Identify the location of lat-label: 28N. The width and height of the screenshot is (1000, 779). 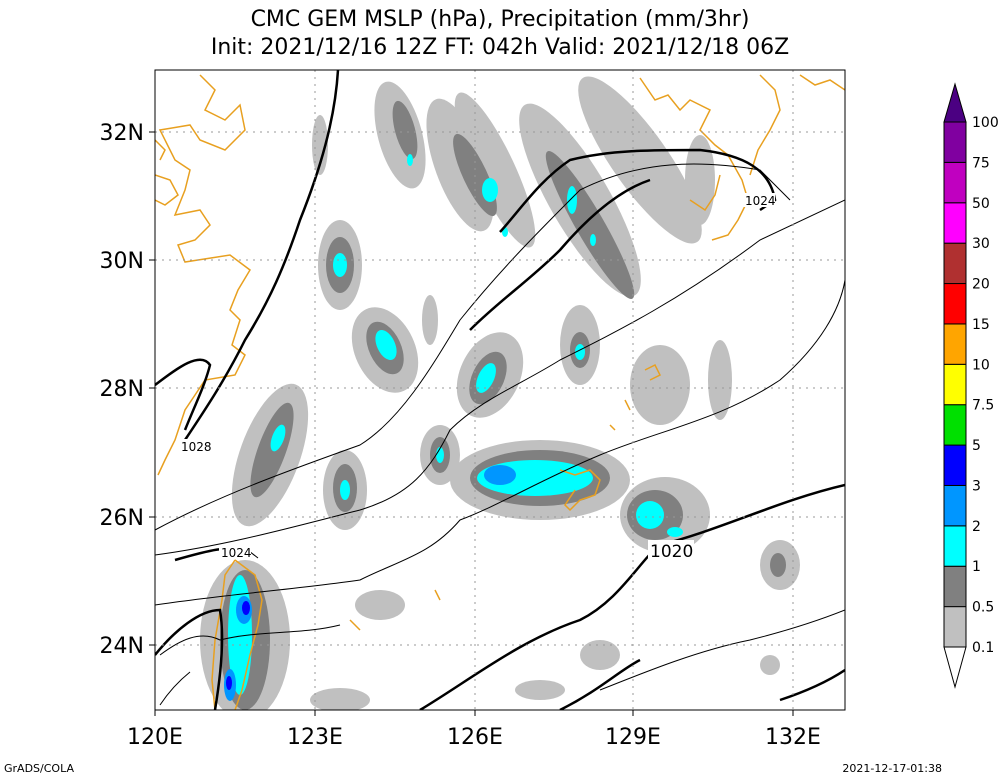
(122, 389).